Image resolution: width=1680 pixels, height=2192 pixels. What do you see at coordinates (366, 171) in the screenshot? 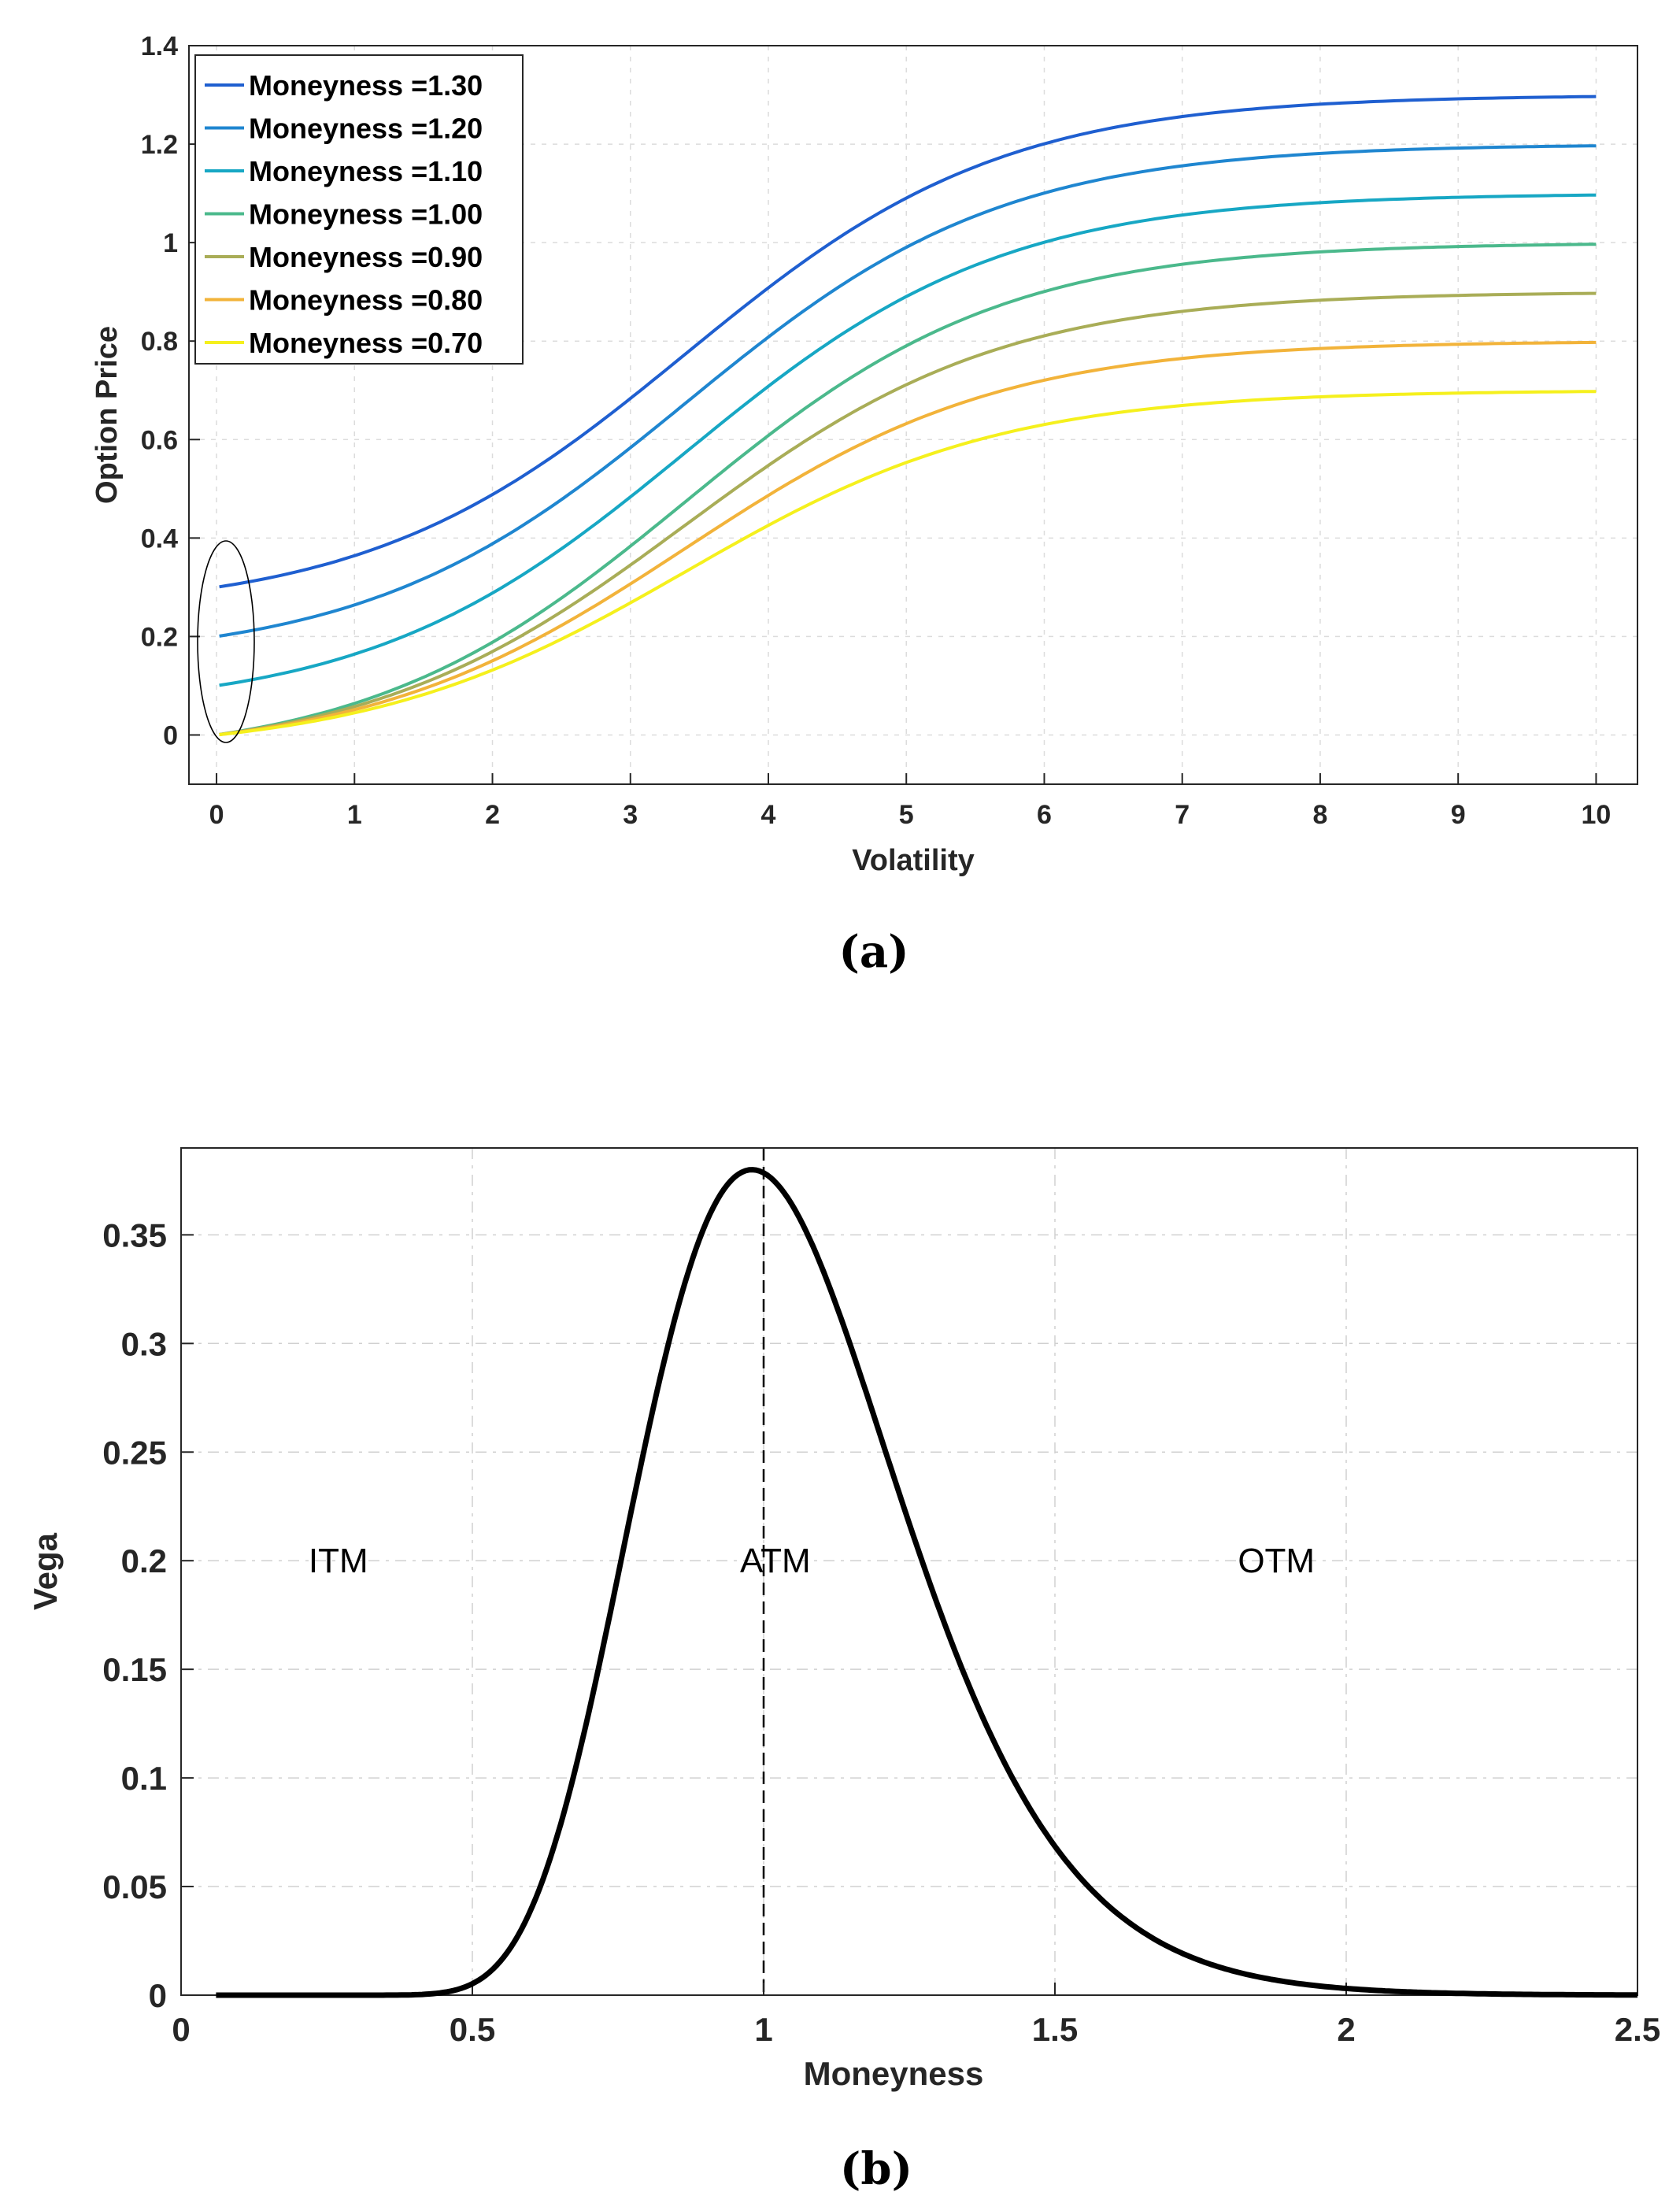
I see `chart-a-legend-label: Moneyness =1.10` at bounding box center [366, 171].